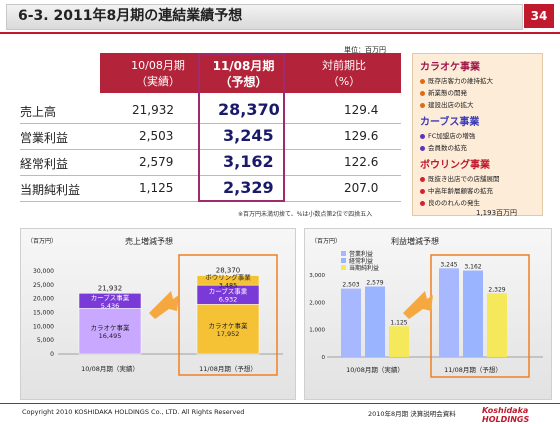  What do you see at coordinates (361, 162) in the screenshot?
I see `ratio-value: 122.6` at bounding box center [361, 162].